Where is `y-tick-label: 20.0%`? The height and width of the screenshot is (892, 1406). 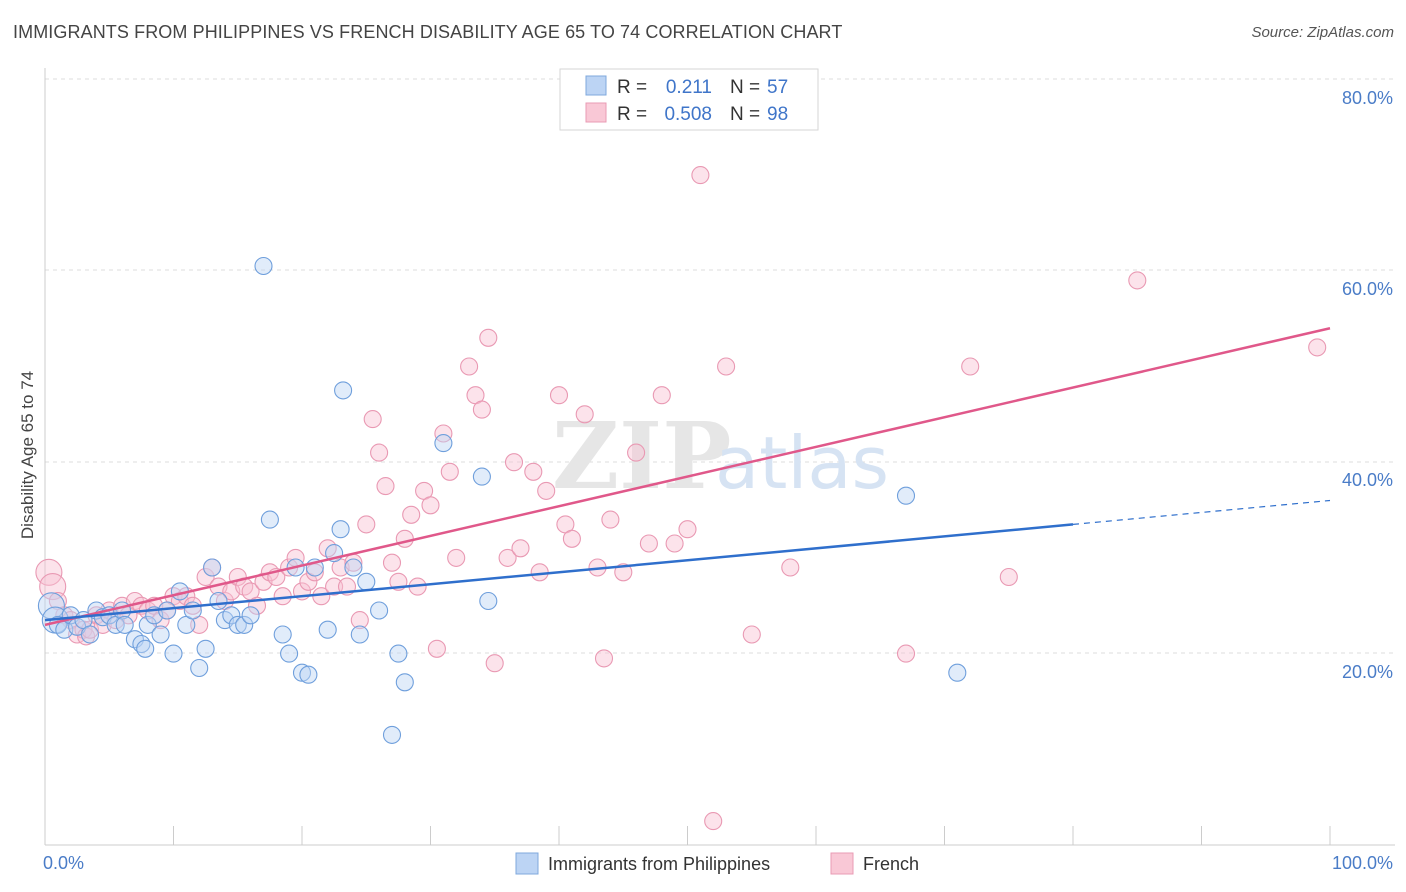
y-tick-label: 20.0% is located at coordinates (1367, 672).